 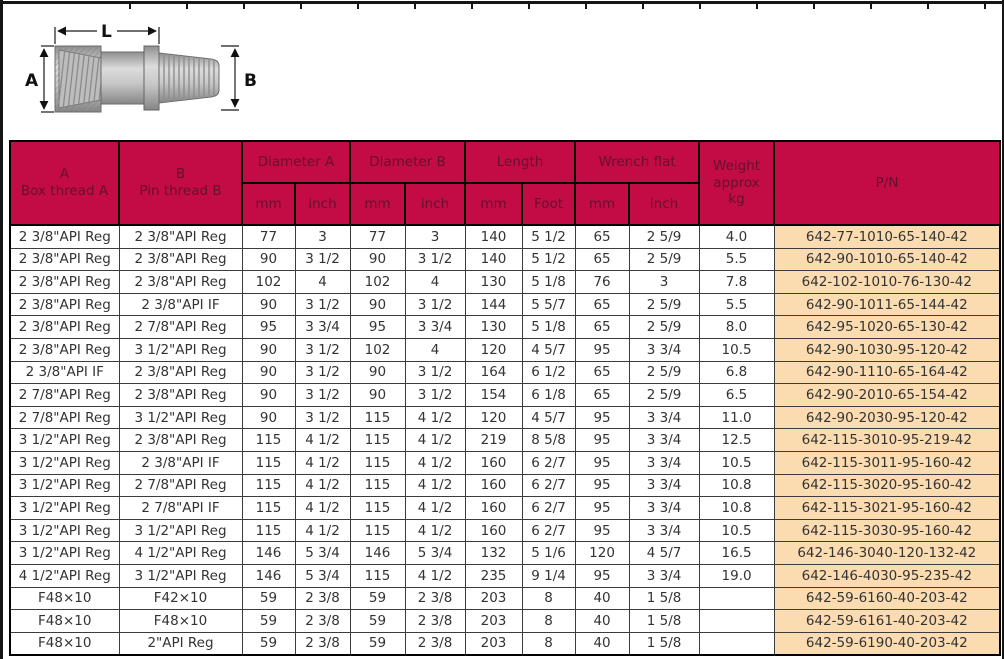 What do you see at coordinates (322, 553) in the screenshot?
I see `cell-dia-a-inch: 5 3/4` at bounding box center [322, 553].